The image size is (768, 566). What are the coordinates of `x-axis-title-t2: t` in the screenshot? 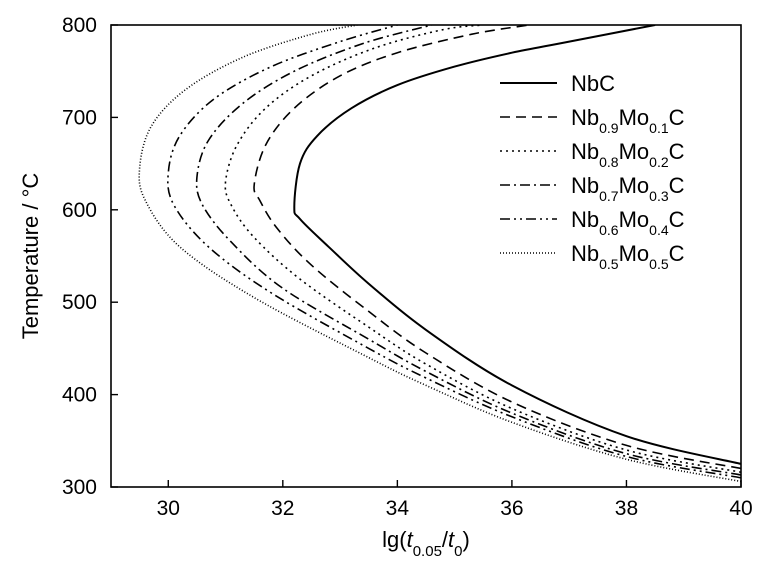 It's located at (451, 539).